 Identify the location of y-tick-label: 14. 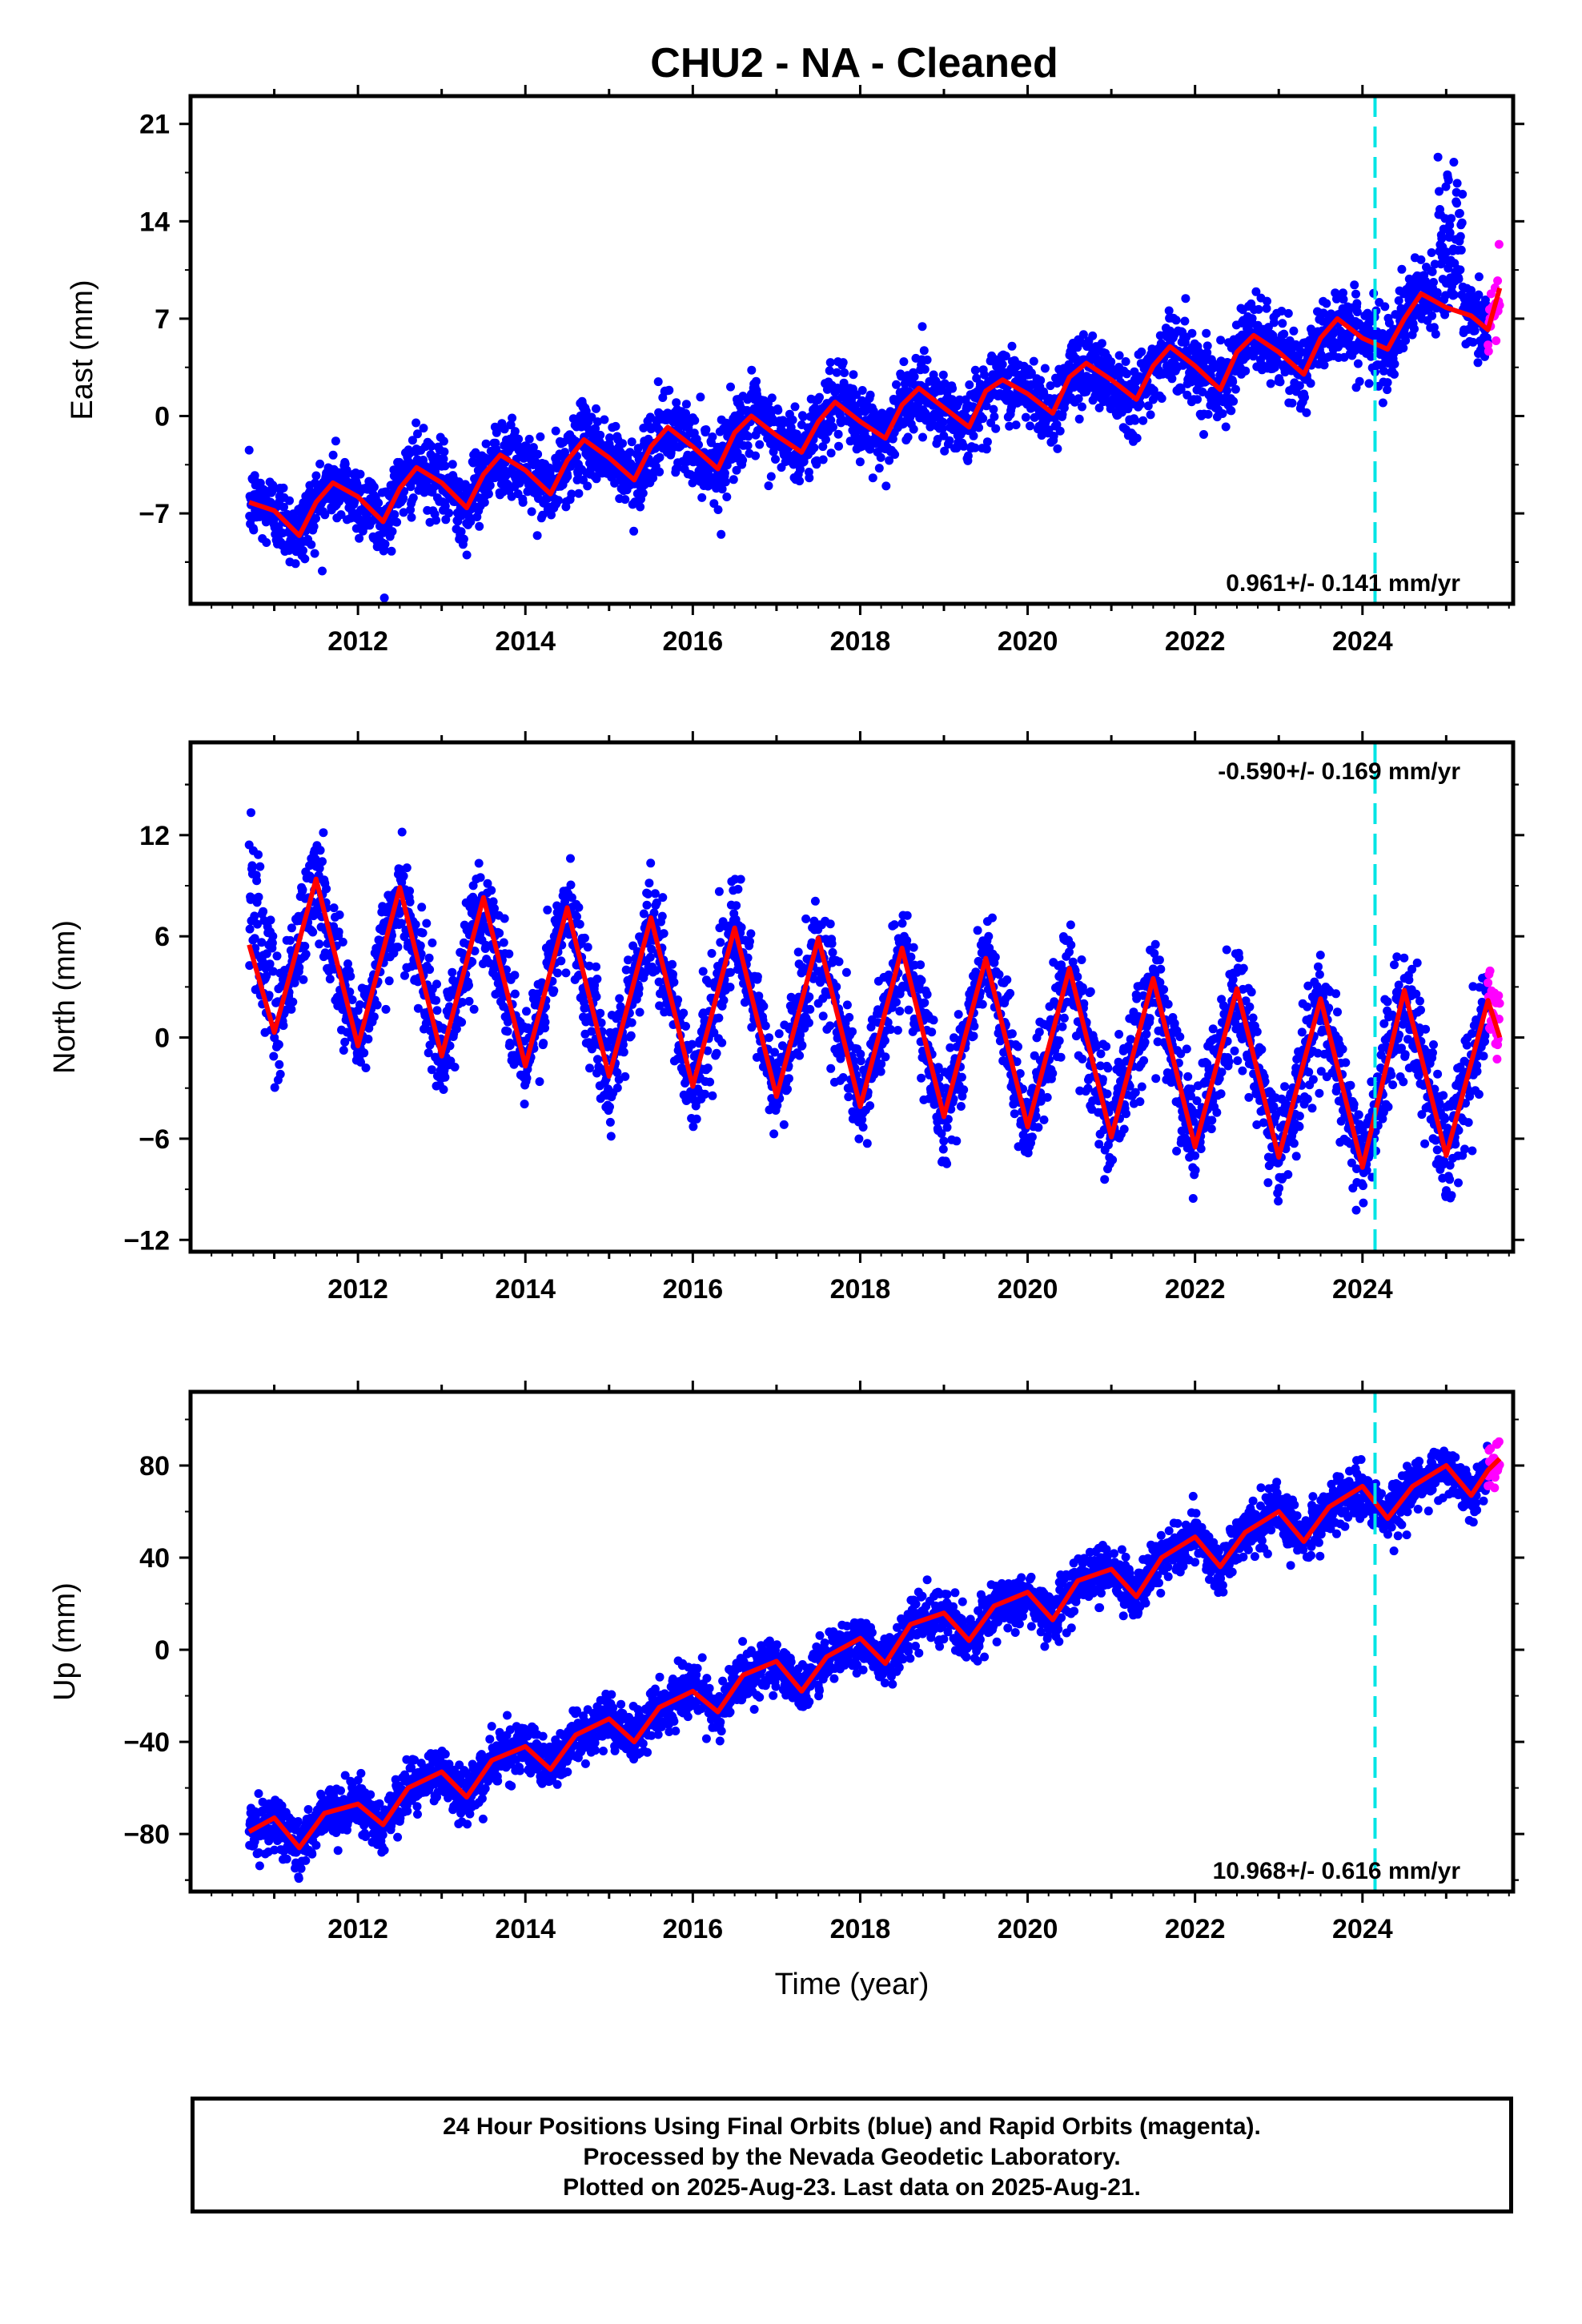
(154, 222).